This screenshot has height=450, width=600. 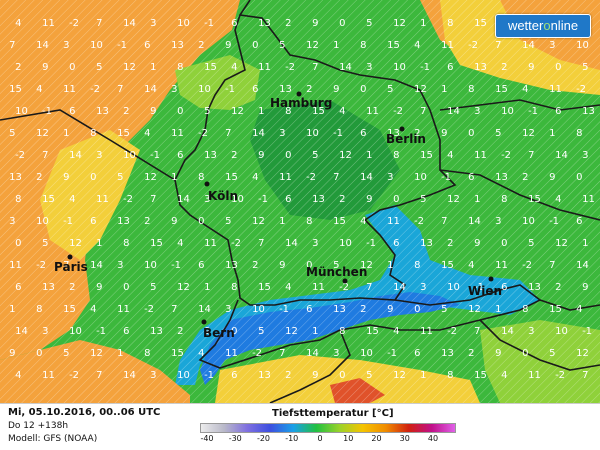 I want to click on grid-value: 13, so click(x=210, y=155).